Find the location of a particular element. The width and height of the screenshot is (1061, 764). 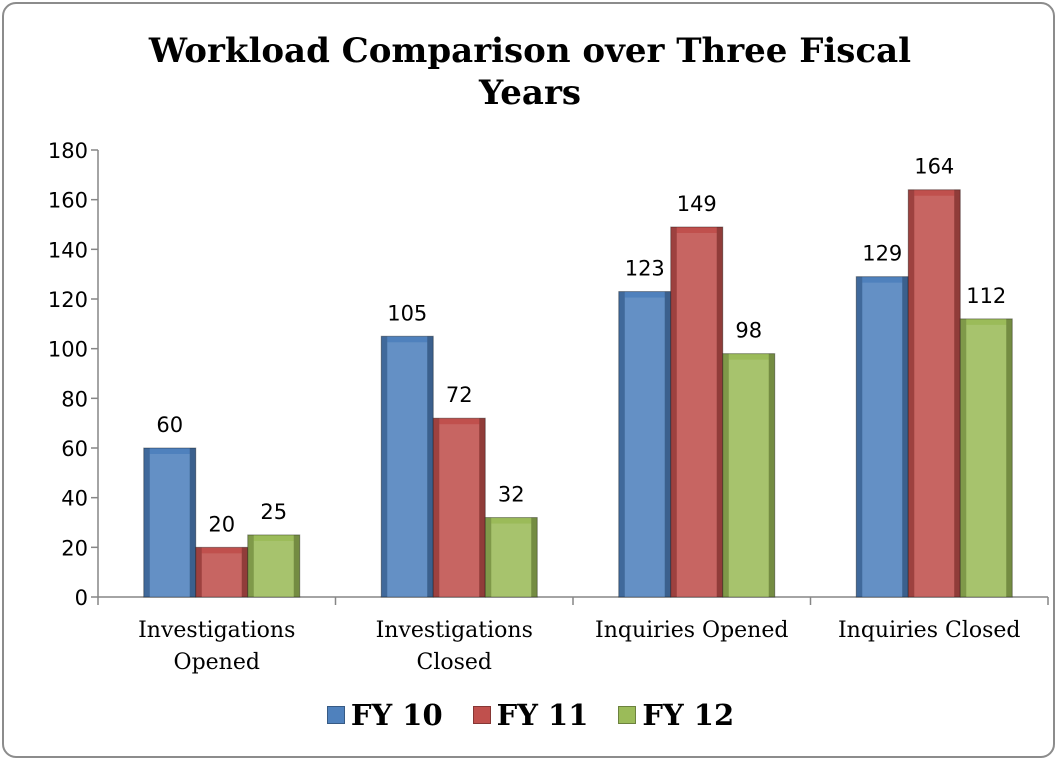

data-label: 72 is located at coordinates (459, 395).